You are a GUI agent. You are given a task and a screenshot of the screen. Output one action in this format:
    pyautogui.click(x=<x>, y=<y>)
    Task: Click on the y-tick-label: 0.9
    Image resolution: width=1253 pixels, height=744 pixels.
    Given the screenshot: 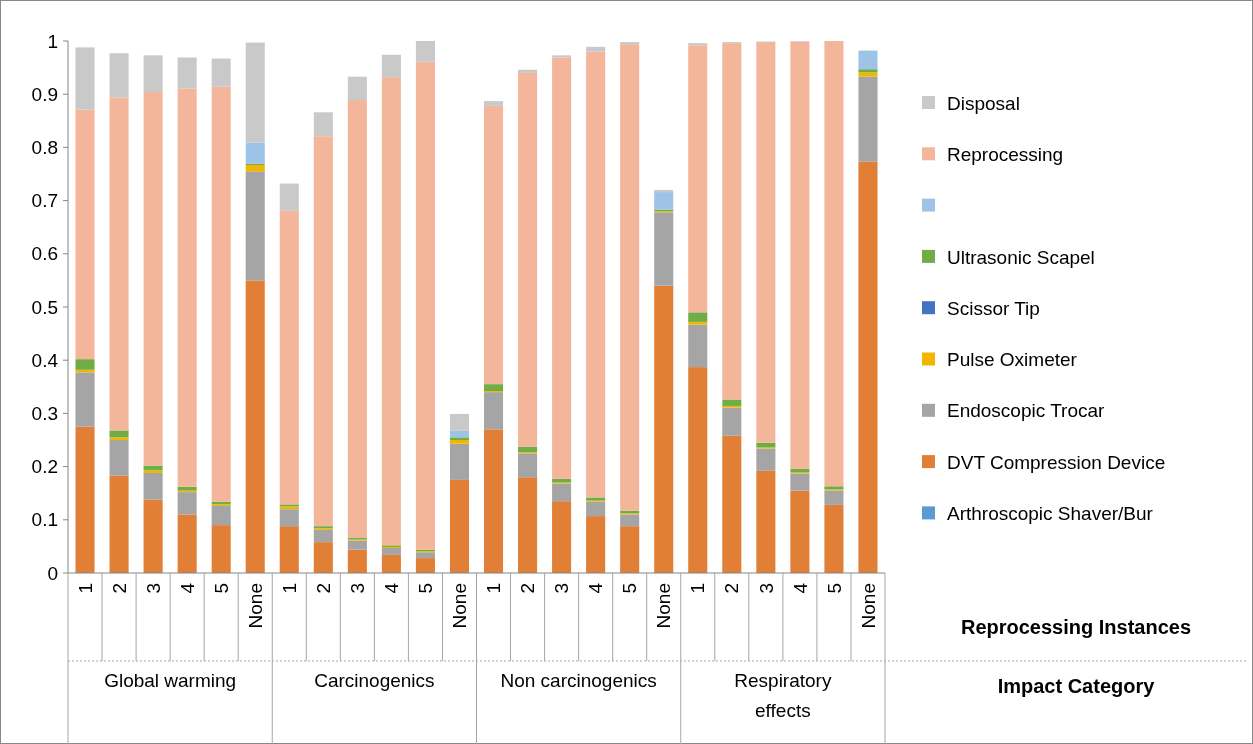 What is the action you would take?
    pyautogui.click(x=44, y=94)
    